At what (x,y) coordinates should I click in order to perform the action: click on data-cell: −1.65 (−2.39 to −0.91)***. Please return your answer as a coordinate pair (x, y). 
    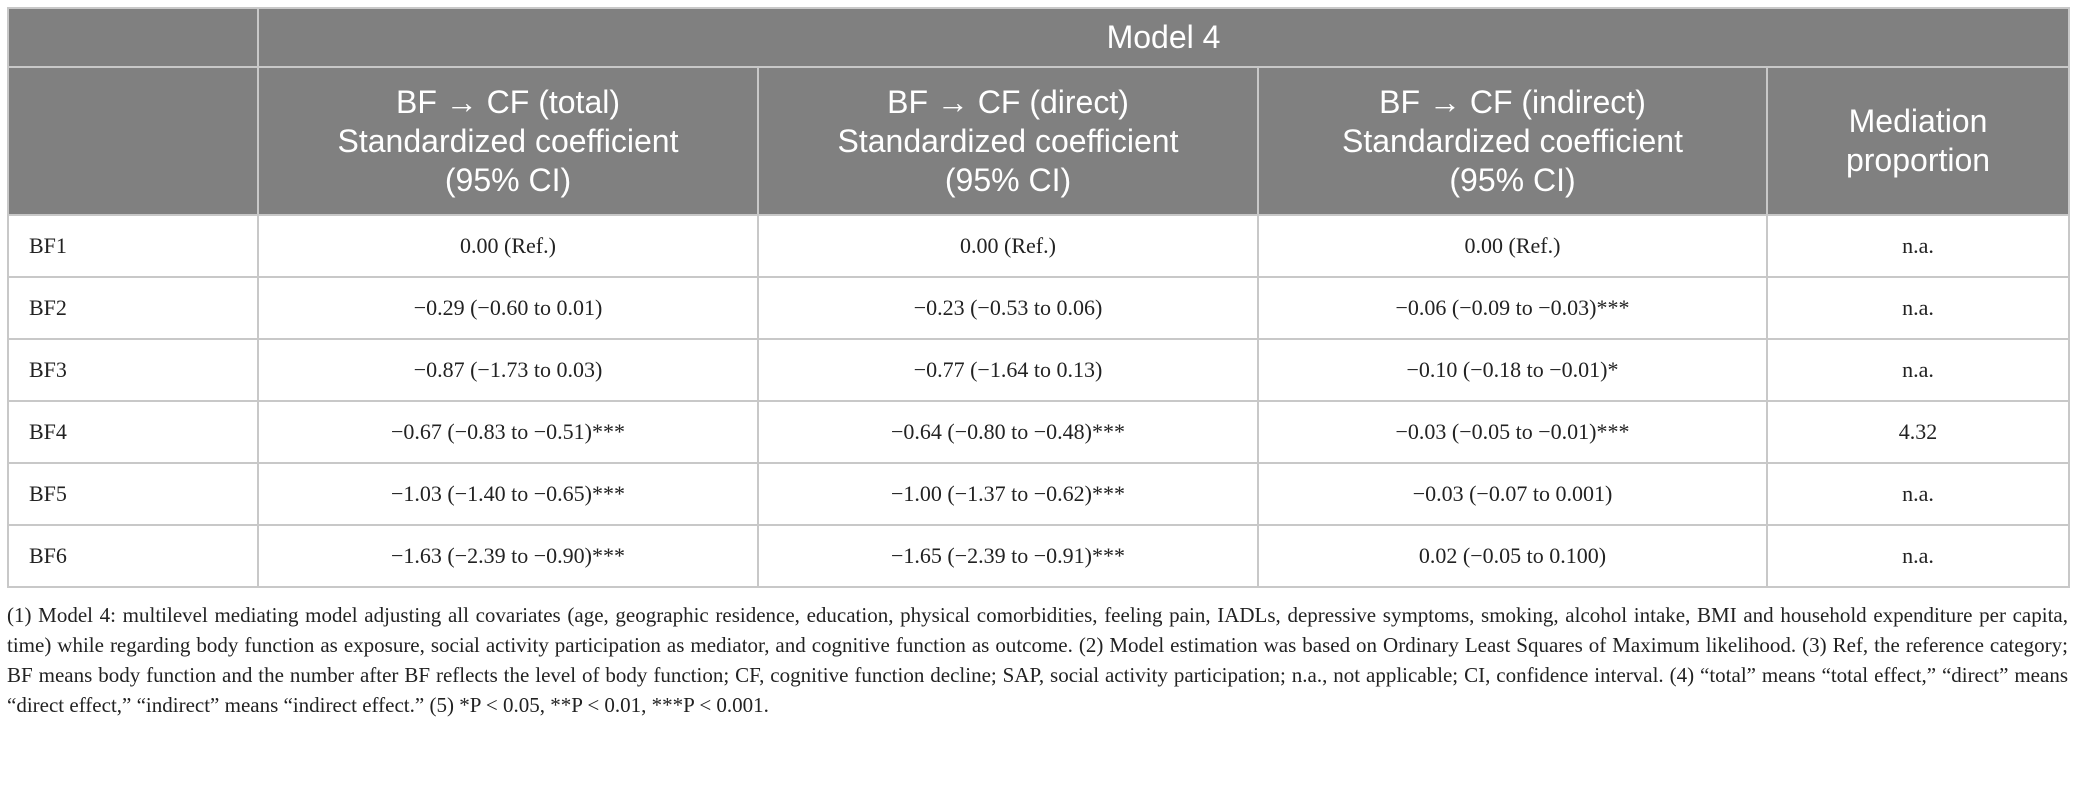
    Looking at the image, I should click on (1008, 556).